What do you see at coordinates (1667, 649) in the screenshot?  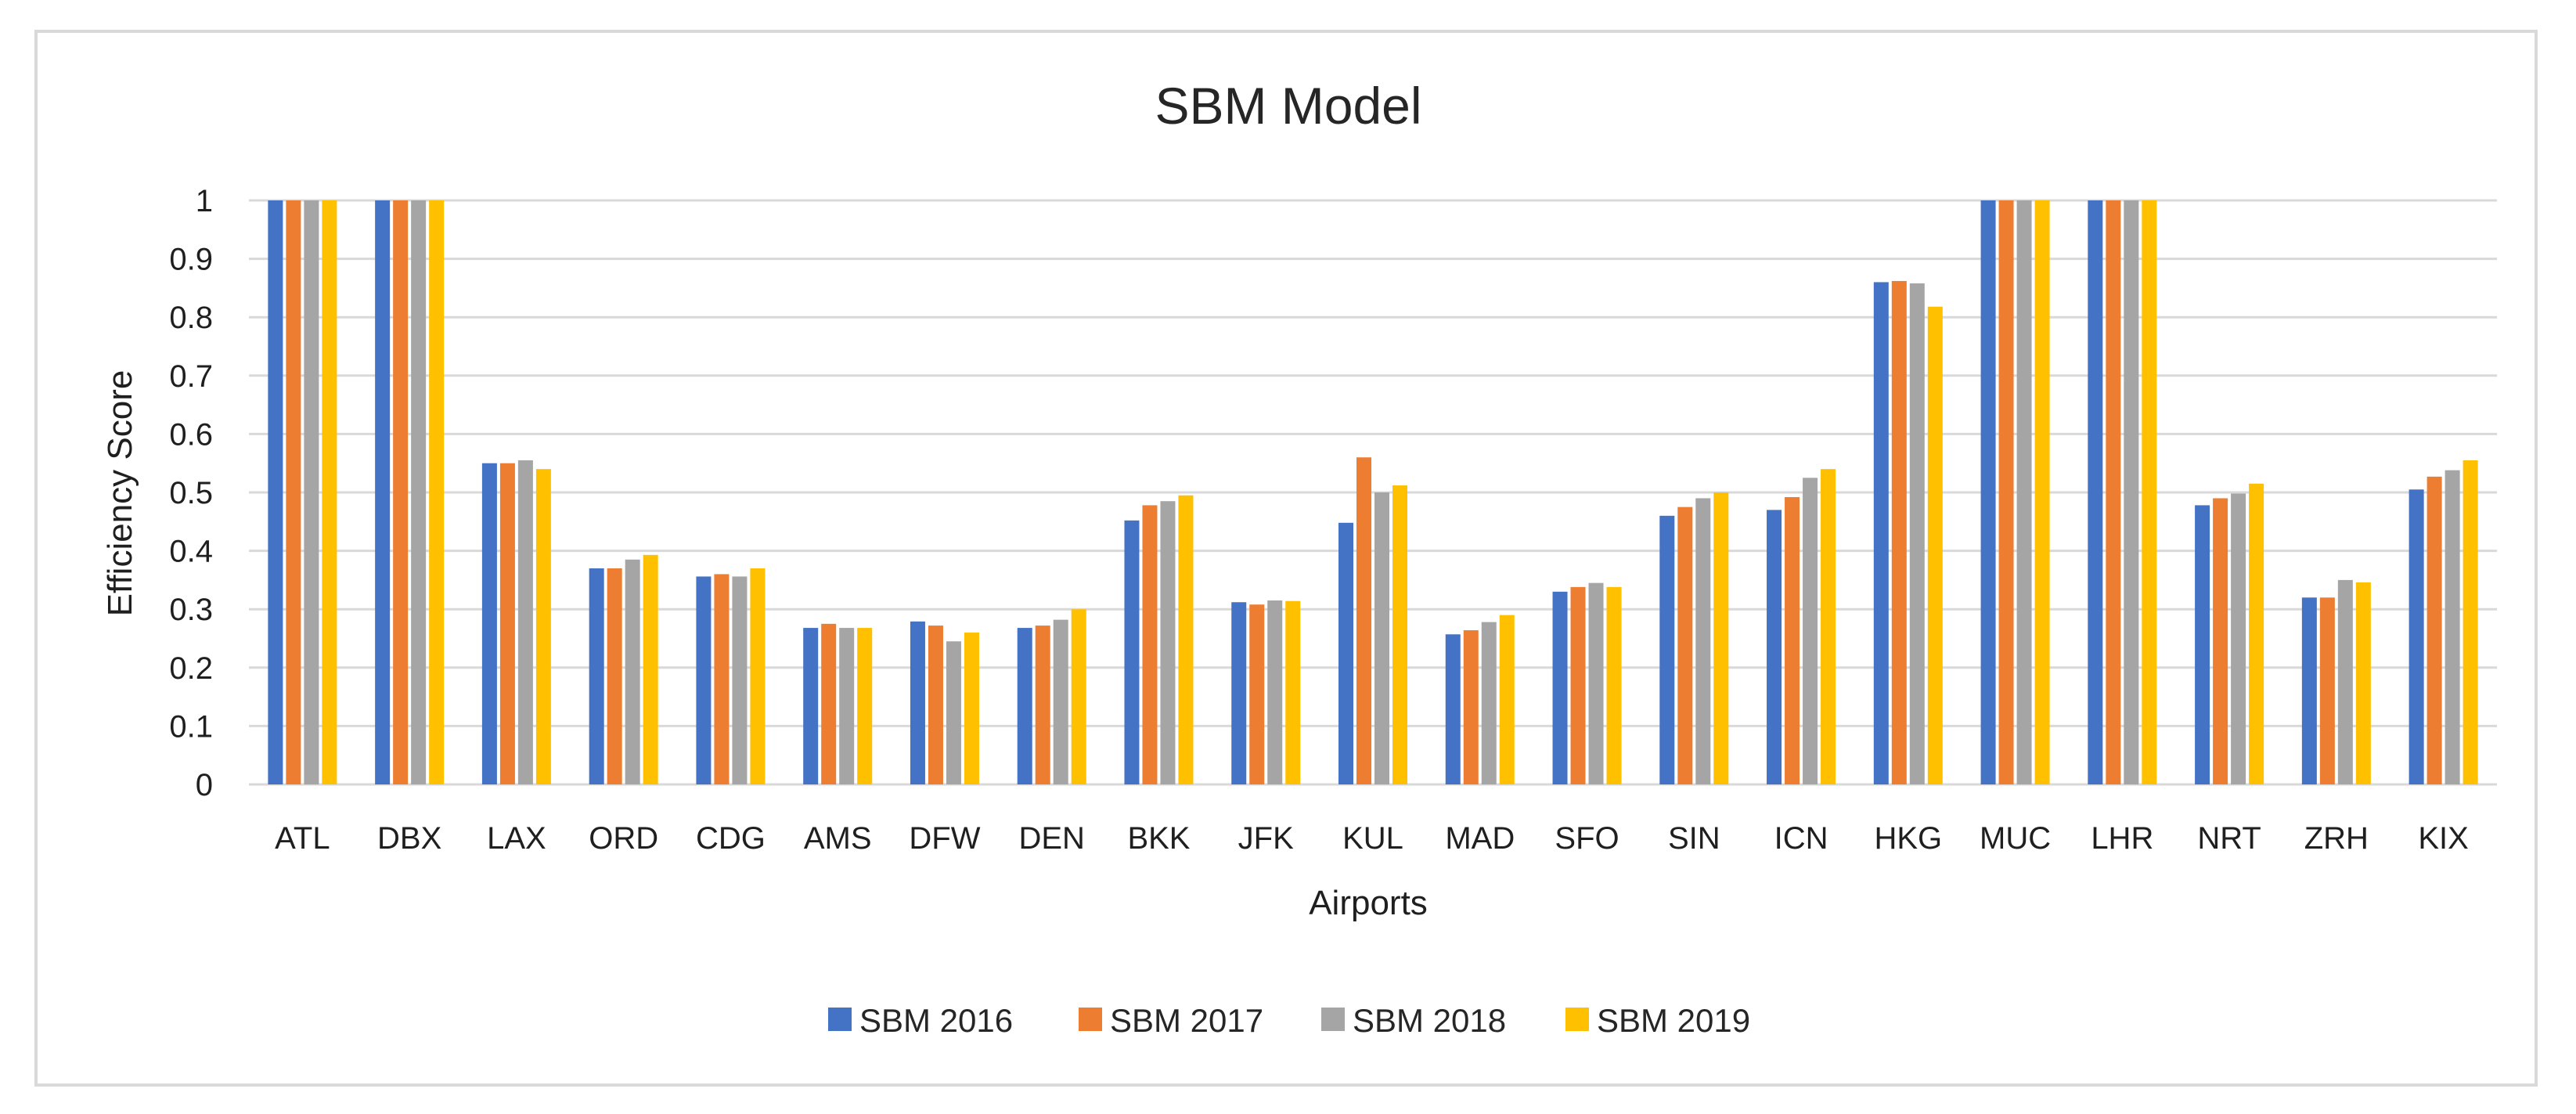 I see `bar-sin-sbm-2016` at bounding box center [1667, 649].